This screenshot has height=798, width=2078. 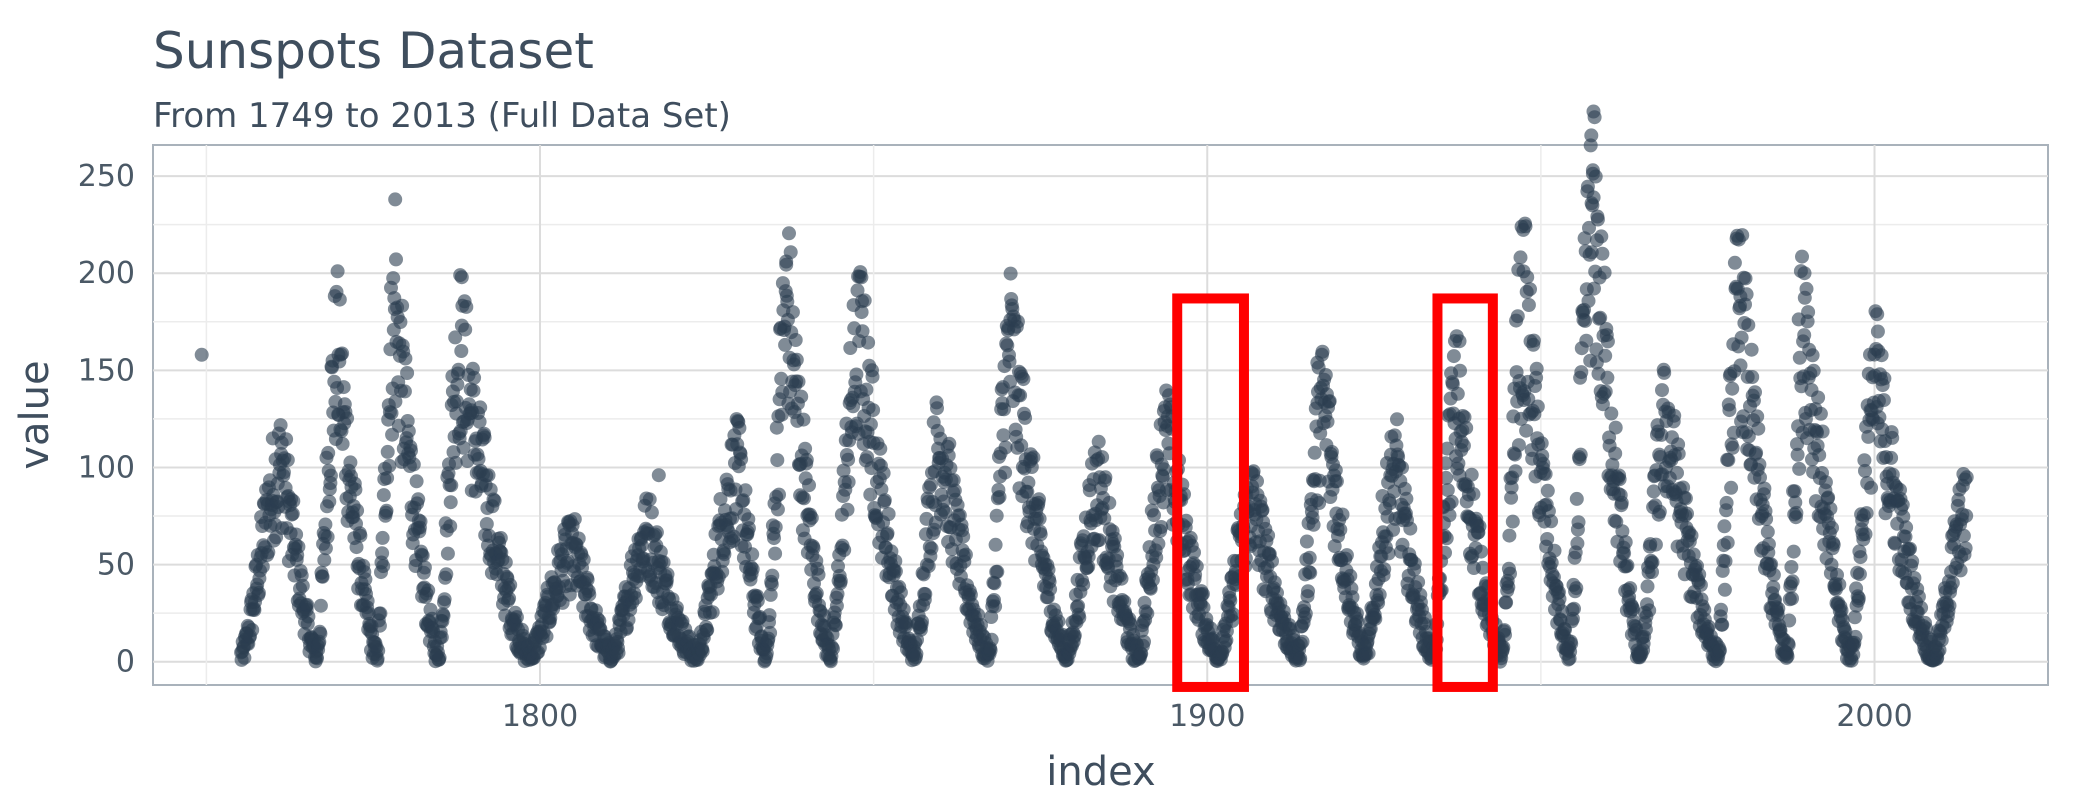 What do you see at coordinates (125, 662) in the screenshot?
I see `y-tick-label: 0` at bounding box center [125, 662].